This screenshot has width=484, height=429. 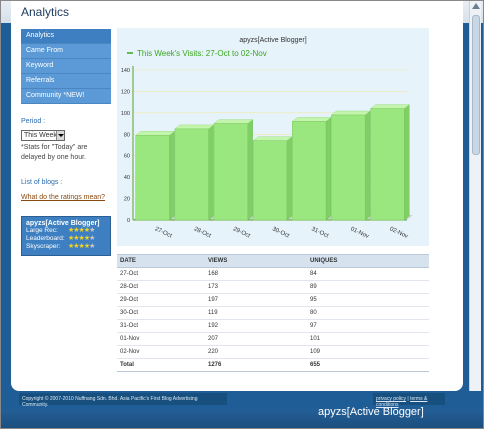 I want to click on table-header: DATE VIEWS UNIQUES, so click(x=273, y=261).